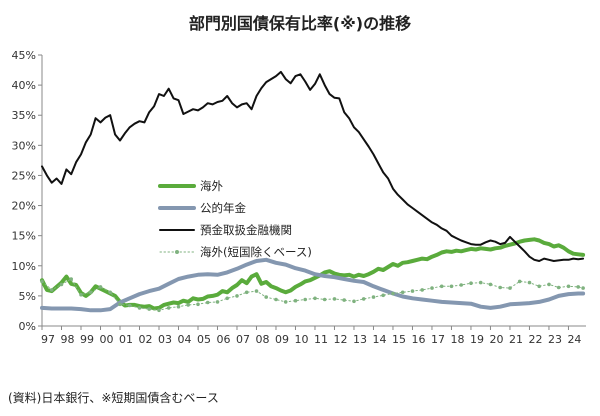  What do you see at coordinates (24, 266) in the screenshot?
I see `y-tick-label: 10%` at bounding box center [24, 266].